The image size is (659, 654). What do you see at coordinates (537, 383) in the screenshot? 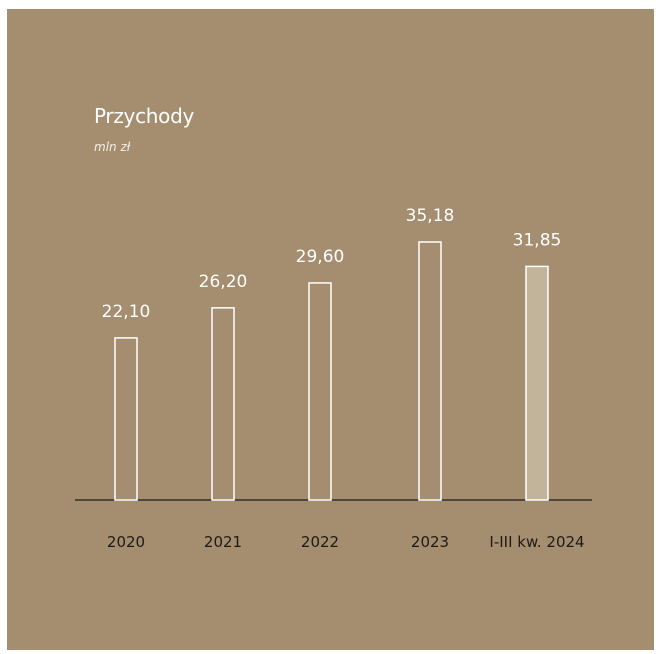
I see `bar-i-iii-kw-2024` at bounding box center [537, 383].